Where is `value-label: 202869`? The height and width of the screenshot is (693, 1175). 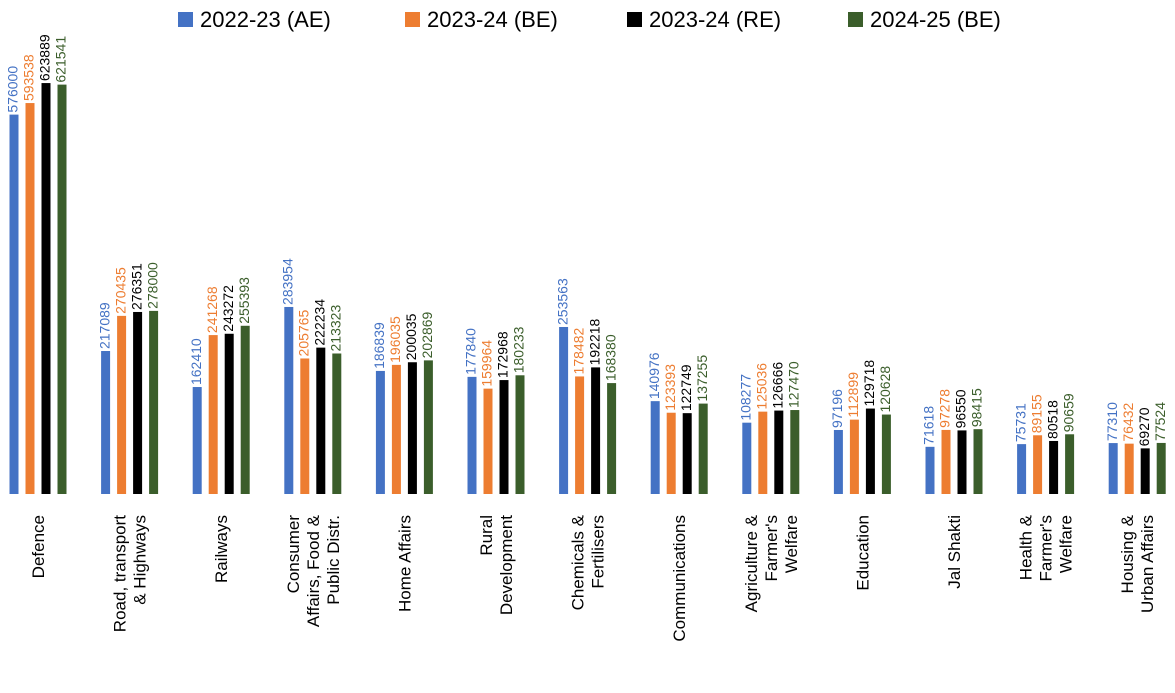 value-label: 202869 is located at coordinates (427, 334).